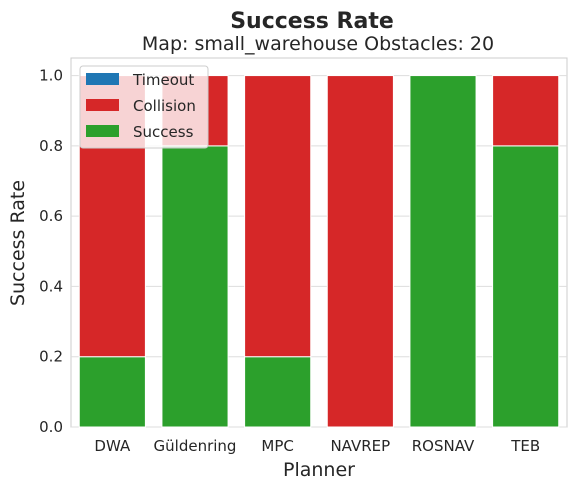 The width and height of the screenshot is (577, 490). What do you see at coordinates (195, 446) in the screenshot?
I see `x-tick-label: Güldenring` at bounding box center [195, 446].